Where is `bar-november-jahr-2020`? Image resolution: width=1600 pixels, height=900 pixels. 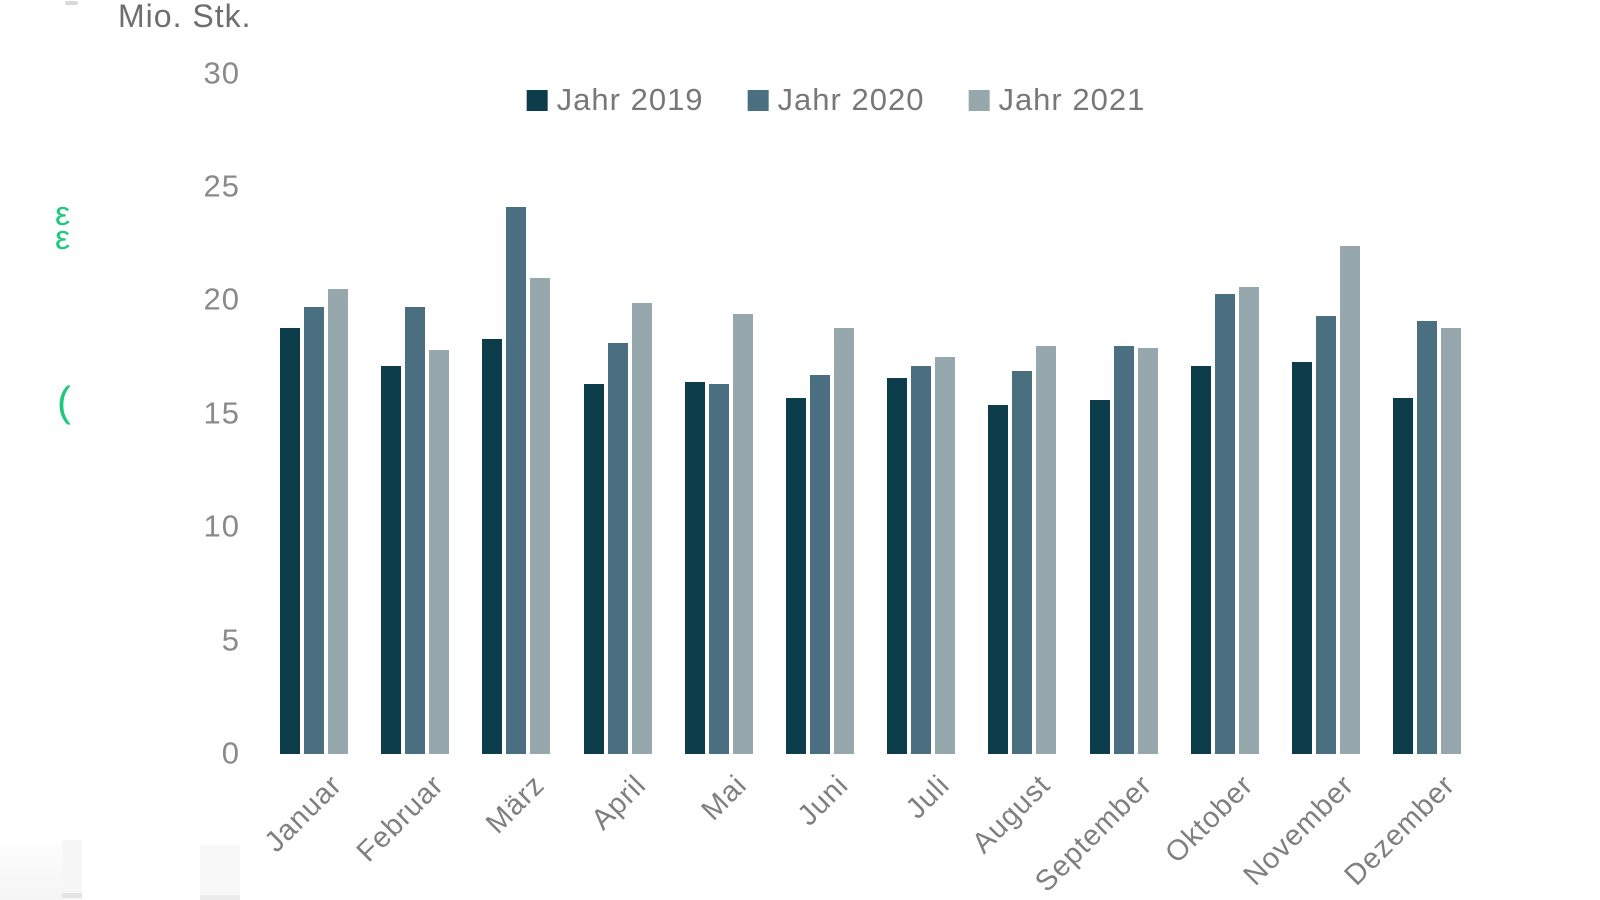
bar-november-jahr-2020 is located at coordinates (1326, 535).